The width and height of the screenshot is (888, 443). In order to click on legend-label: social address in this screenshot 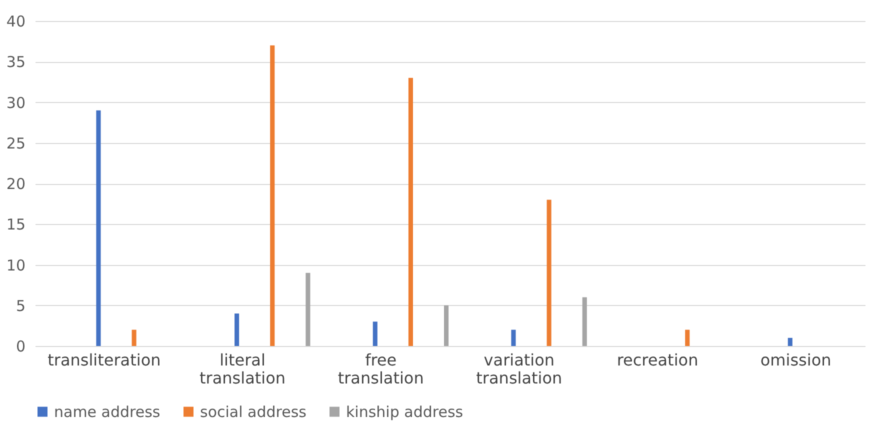, I will do `click(253, 411)`.